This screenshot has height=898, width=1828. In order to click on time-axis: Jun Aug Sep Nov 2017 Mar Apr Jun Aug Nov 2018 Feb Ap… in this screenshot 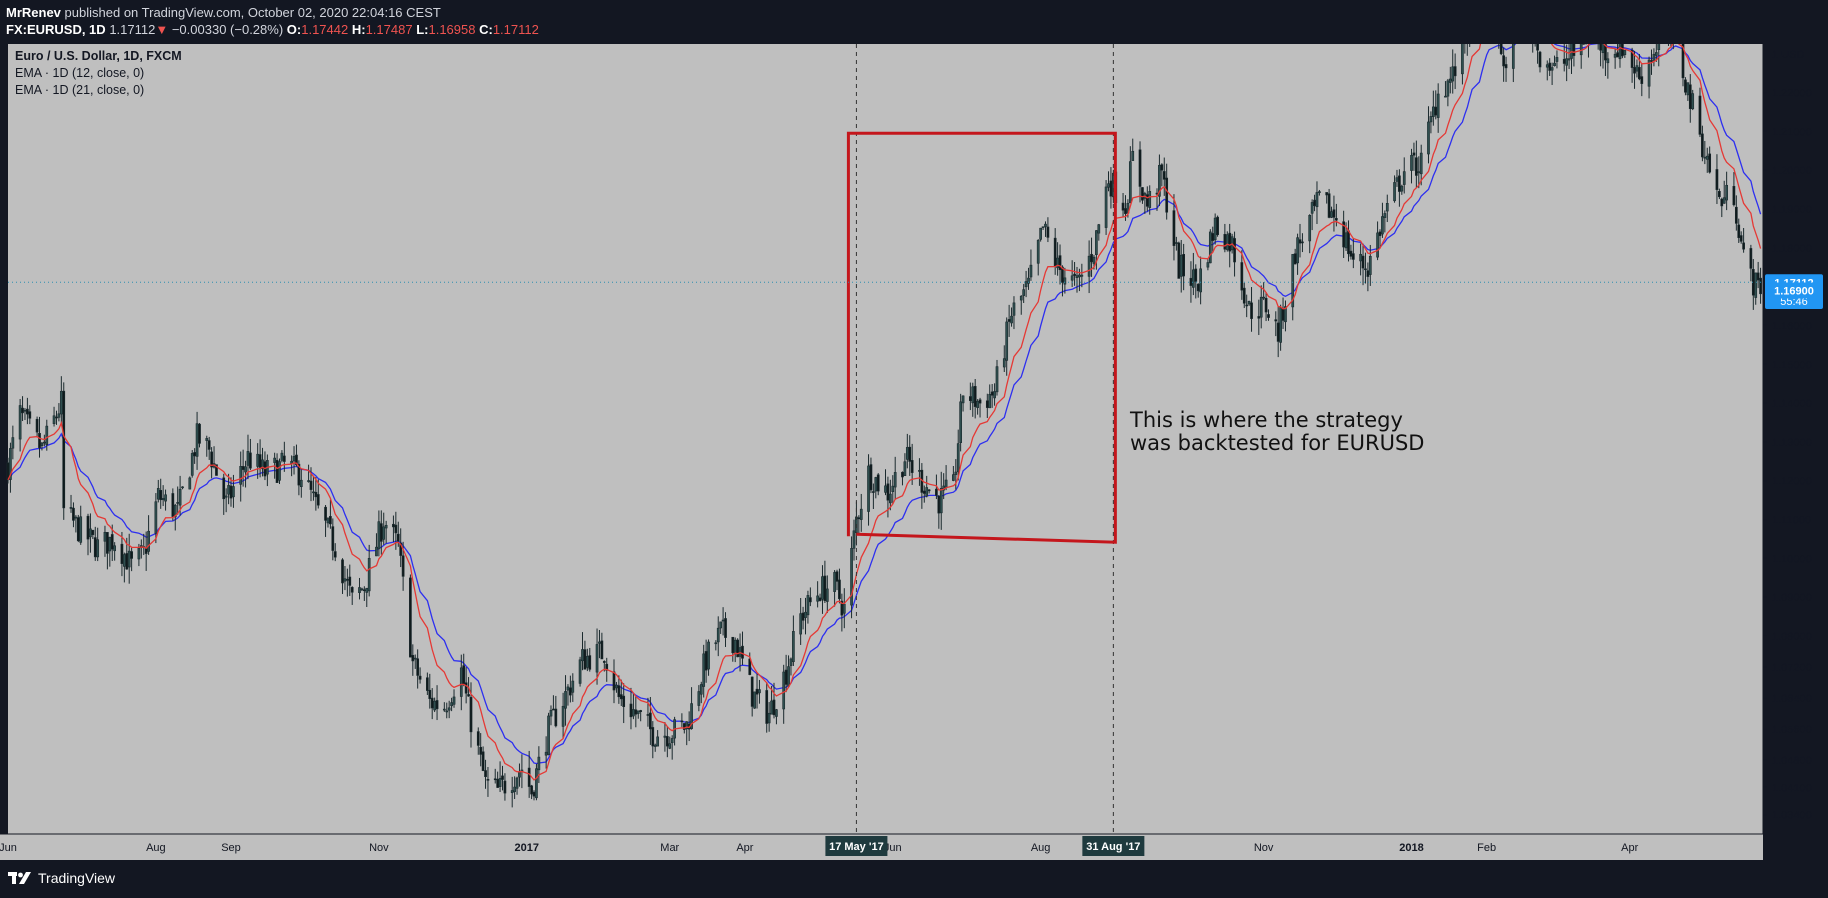, I will do `click(881, 846)`.